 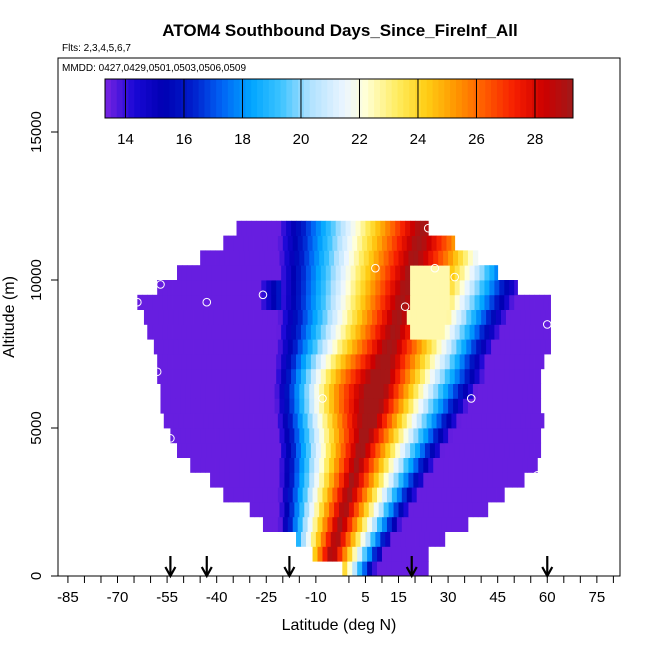 I want to click on profile-point, so click(x=160, y=284).